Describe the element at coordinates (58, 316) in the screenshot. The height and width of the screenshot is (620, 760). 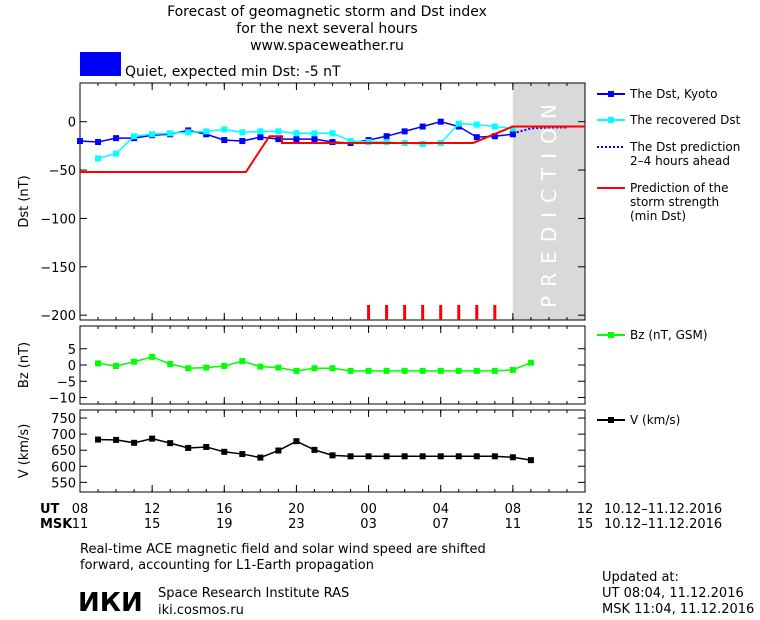
I see `y-tick-label: −200` at that location.